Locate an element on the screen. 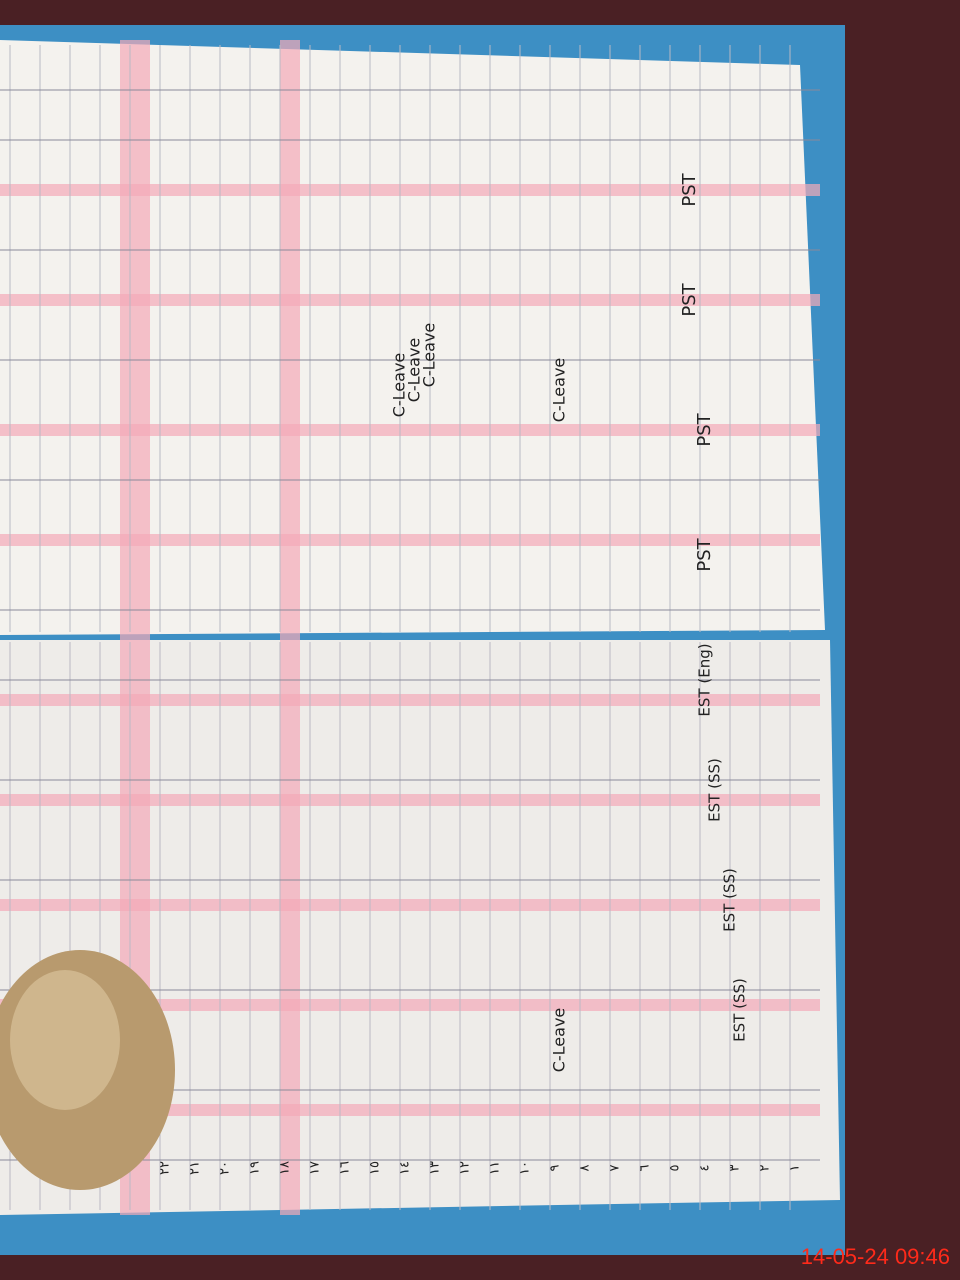 This screenshot has width=960, height=1280. row-number: ١٨ is located at coordinates (285, 1168).